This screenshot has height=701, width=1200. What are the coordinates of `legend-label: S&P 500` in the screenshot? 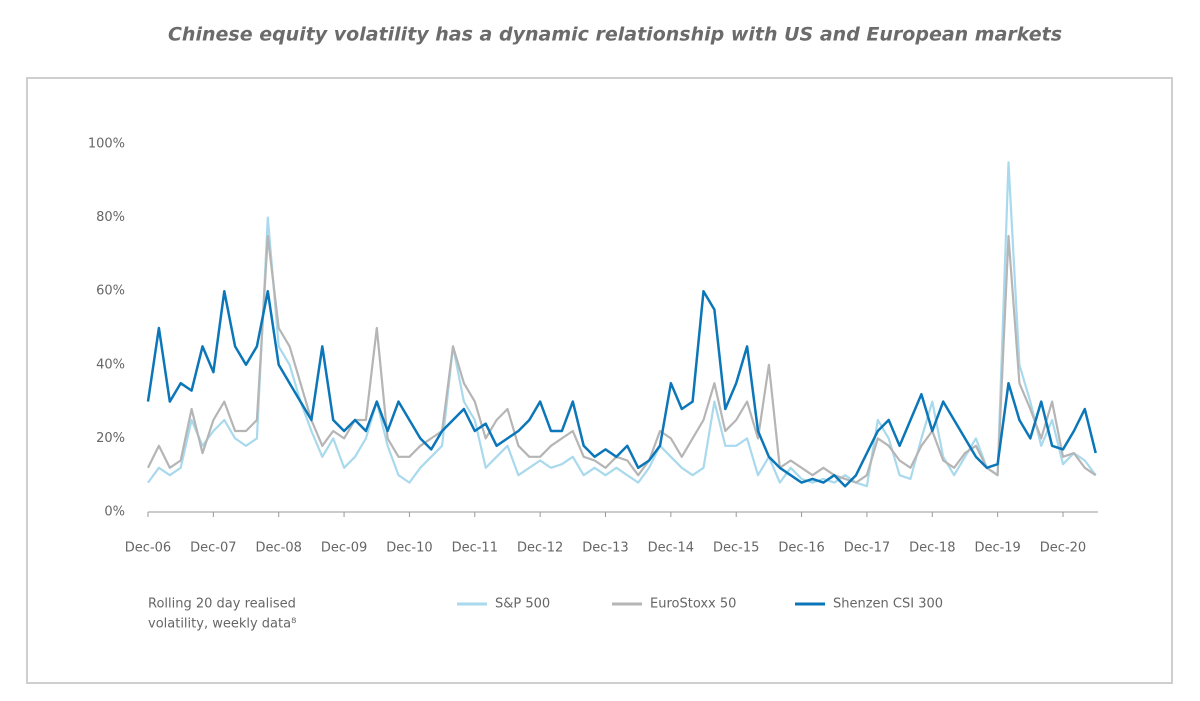 It's located at (522, 604).